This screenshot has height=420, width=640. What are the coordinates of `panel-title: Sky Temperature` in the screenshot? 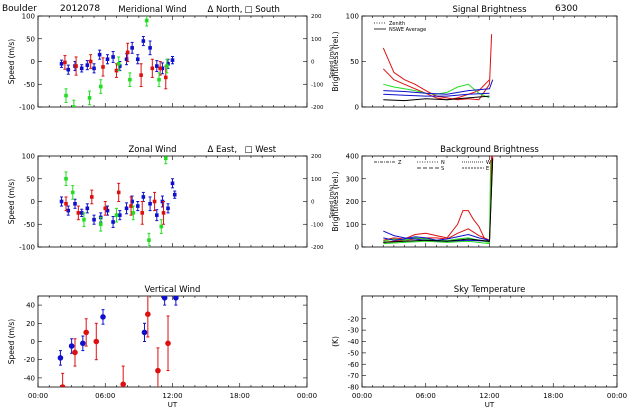 It's located at (490, 290).